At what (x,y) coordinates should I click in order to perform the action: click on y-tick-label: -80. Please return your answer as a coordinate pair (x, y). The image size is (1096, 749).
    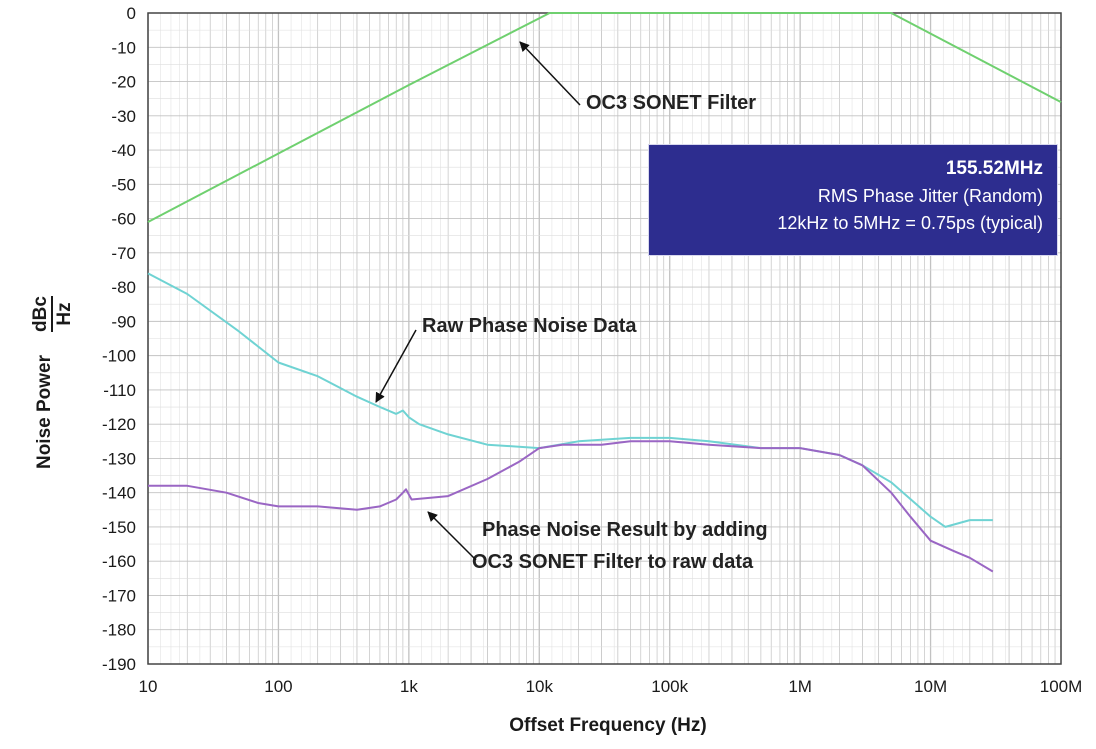
    Looking at the image, I should click on (123, 287).